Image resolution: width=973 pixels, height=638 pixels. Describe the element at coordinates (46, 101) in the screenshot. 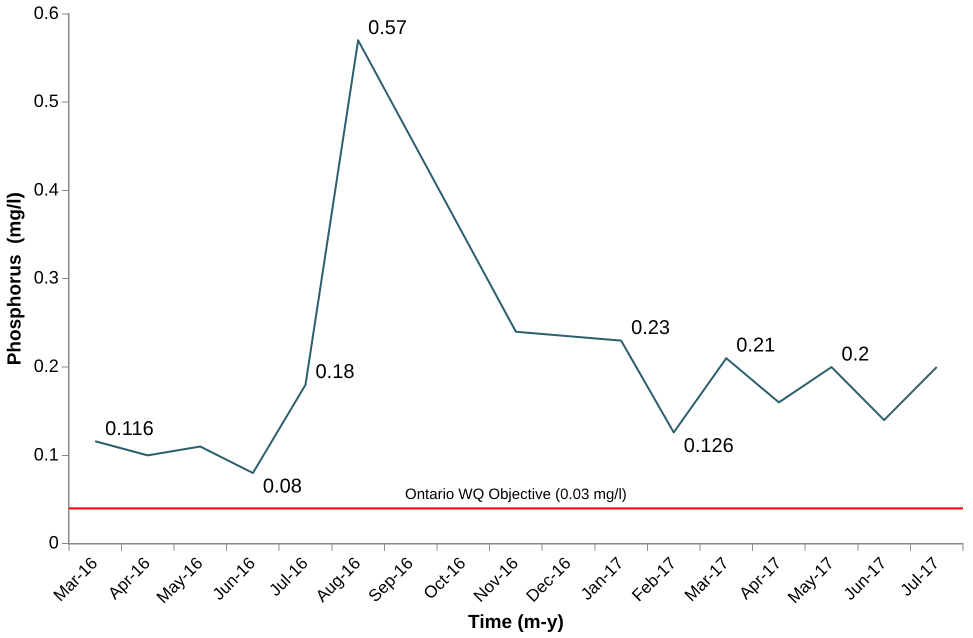

I see `y-tick-label: 0.5` at that location.